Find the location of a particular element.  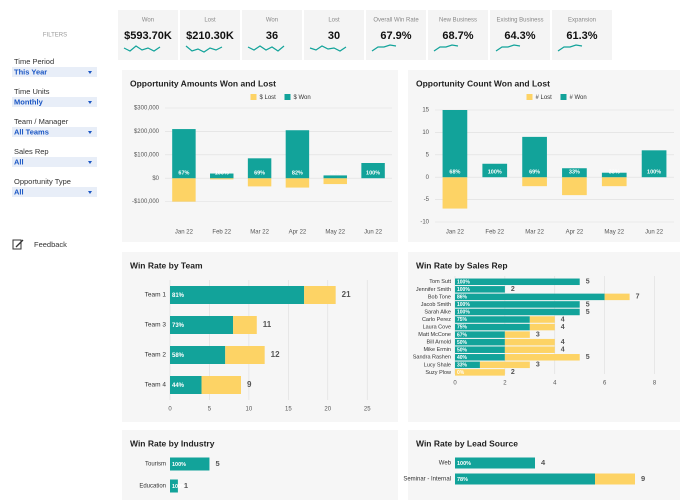

y-tick-label: Jennifer Smith is located at coordinates (433, 290).